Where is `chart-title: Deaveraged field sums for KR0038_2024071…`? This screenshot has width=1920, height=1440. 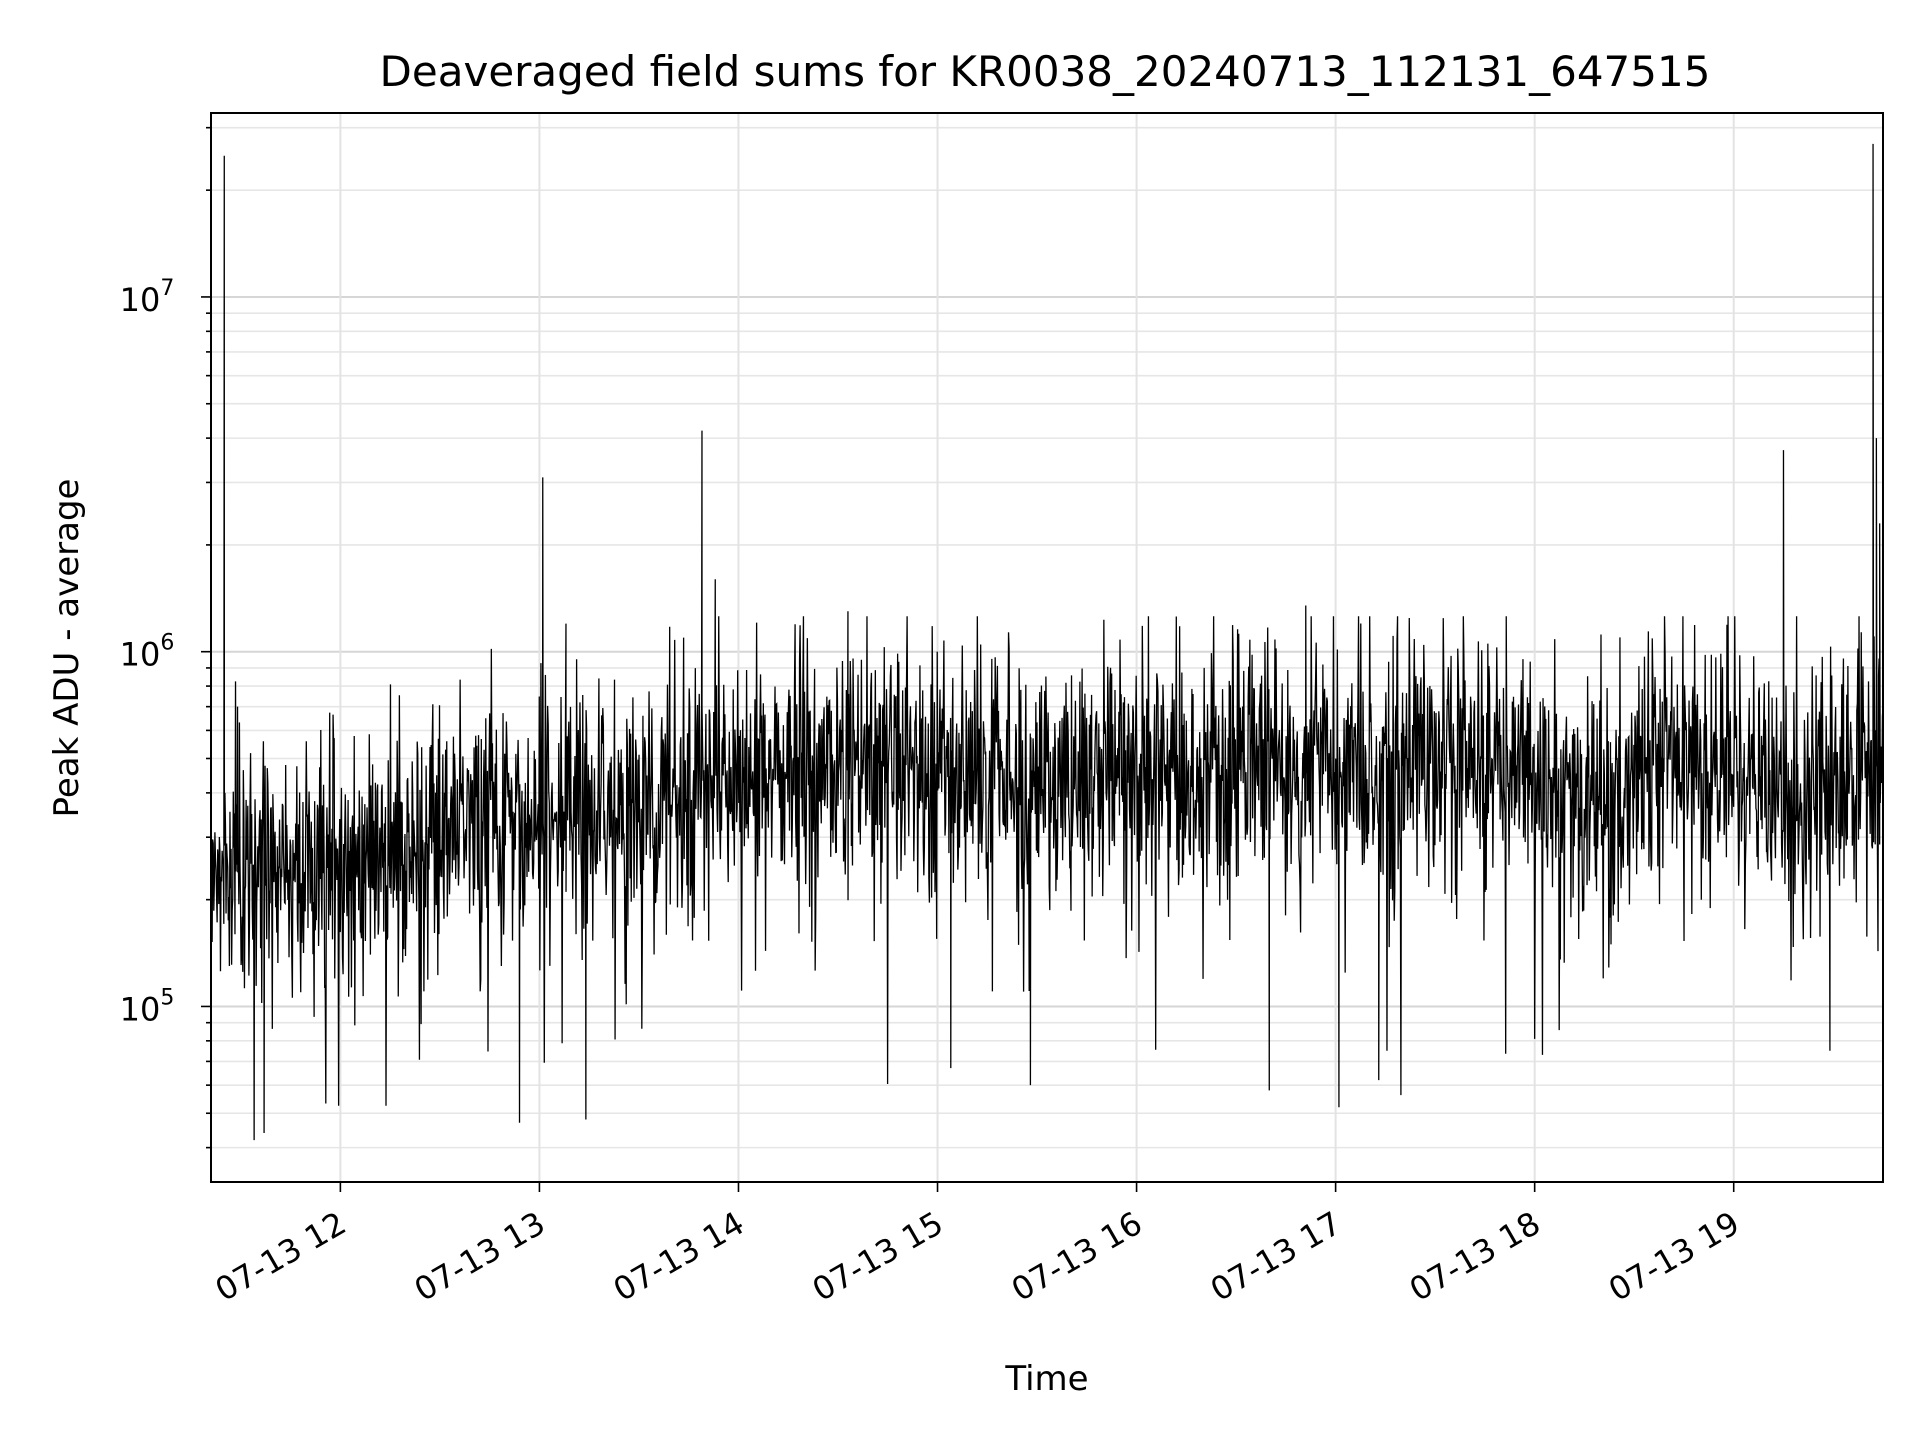
chart-title: Deaveraged field sums for KR0038_2024071… is located at coordinates (1045, 71).